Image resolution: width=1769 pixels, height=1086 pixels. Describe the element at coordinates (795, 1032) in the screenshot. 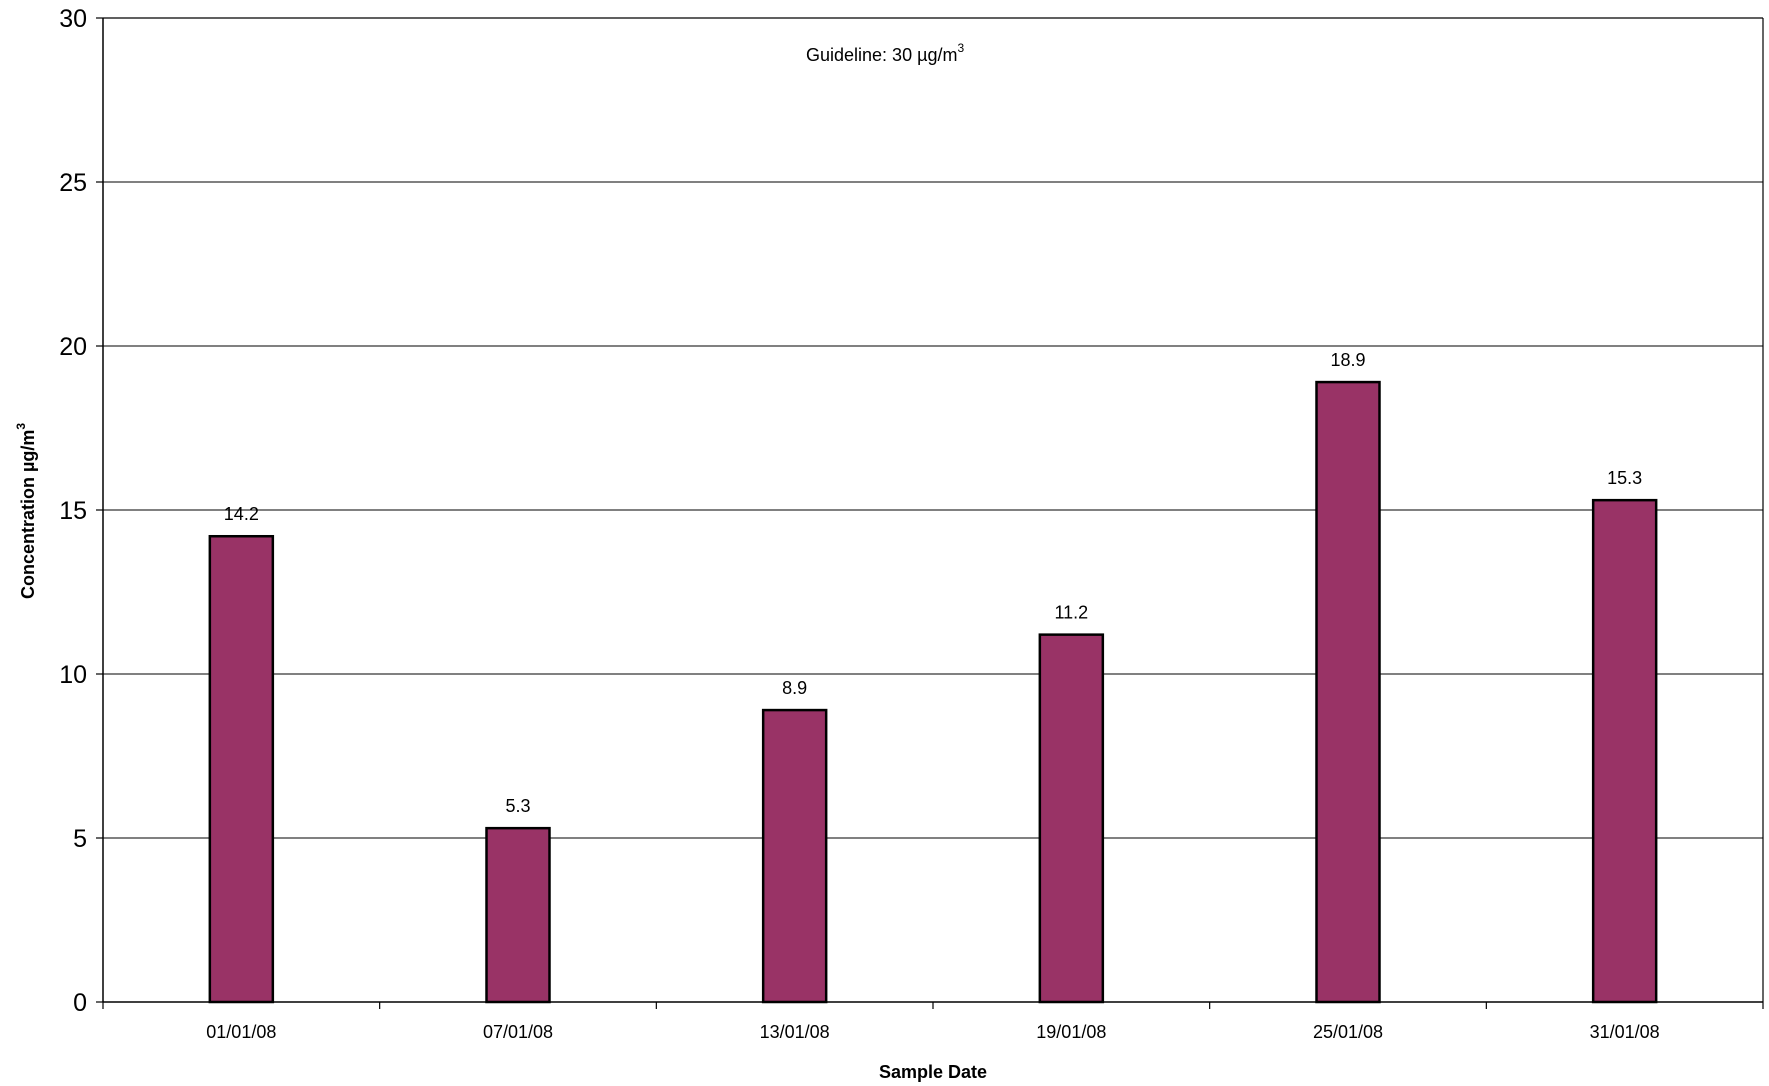

I see `x-tick-label: 13/01/08` at that location.